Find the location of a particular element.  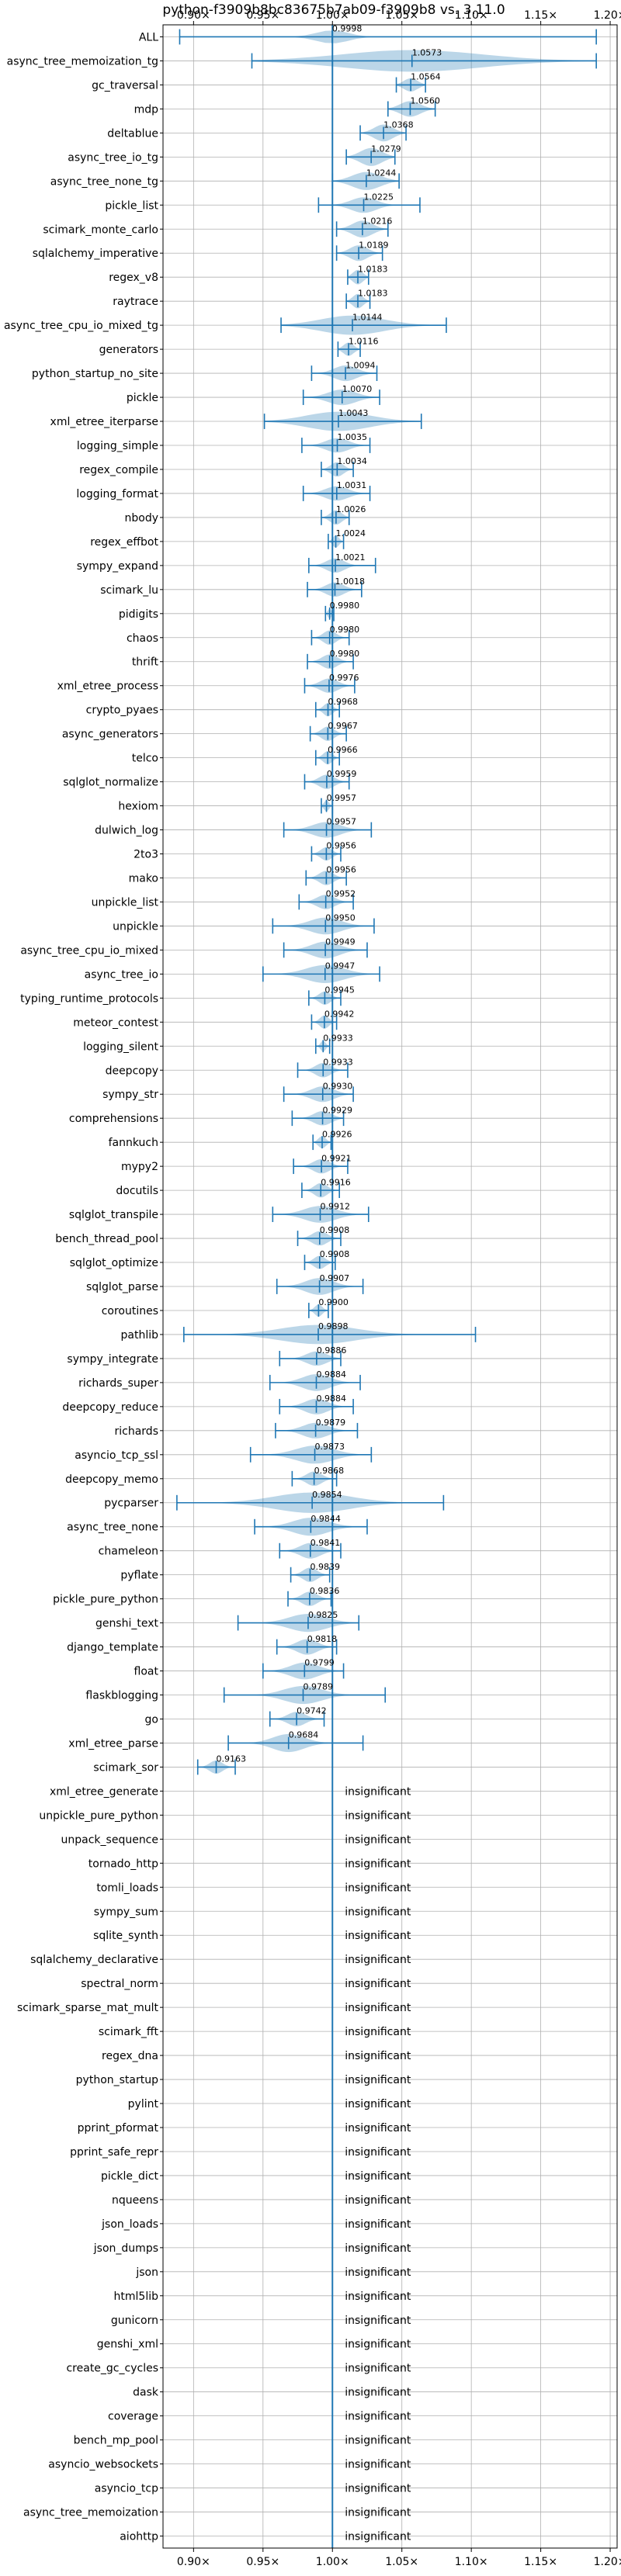

category-label: sqlglot_normalize is located at coordinates (110, 783).